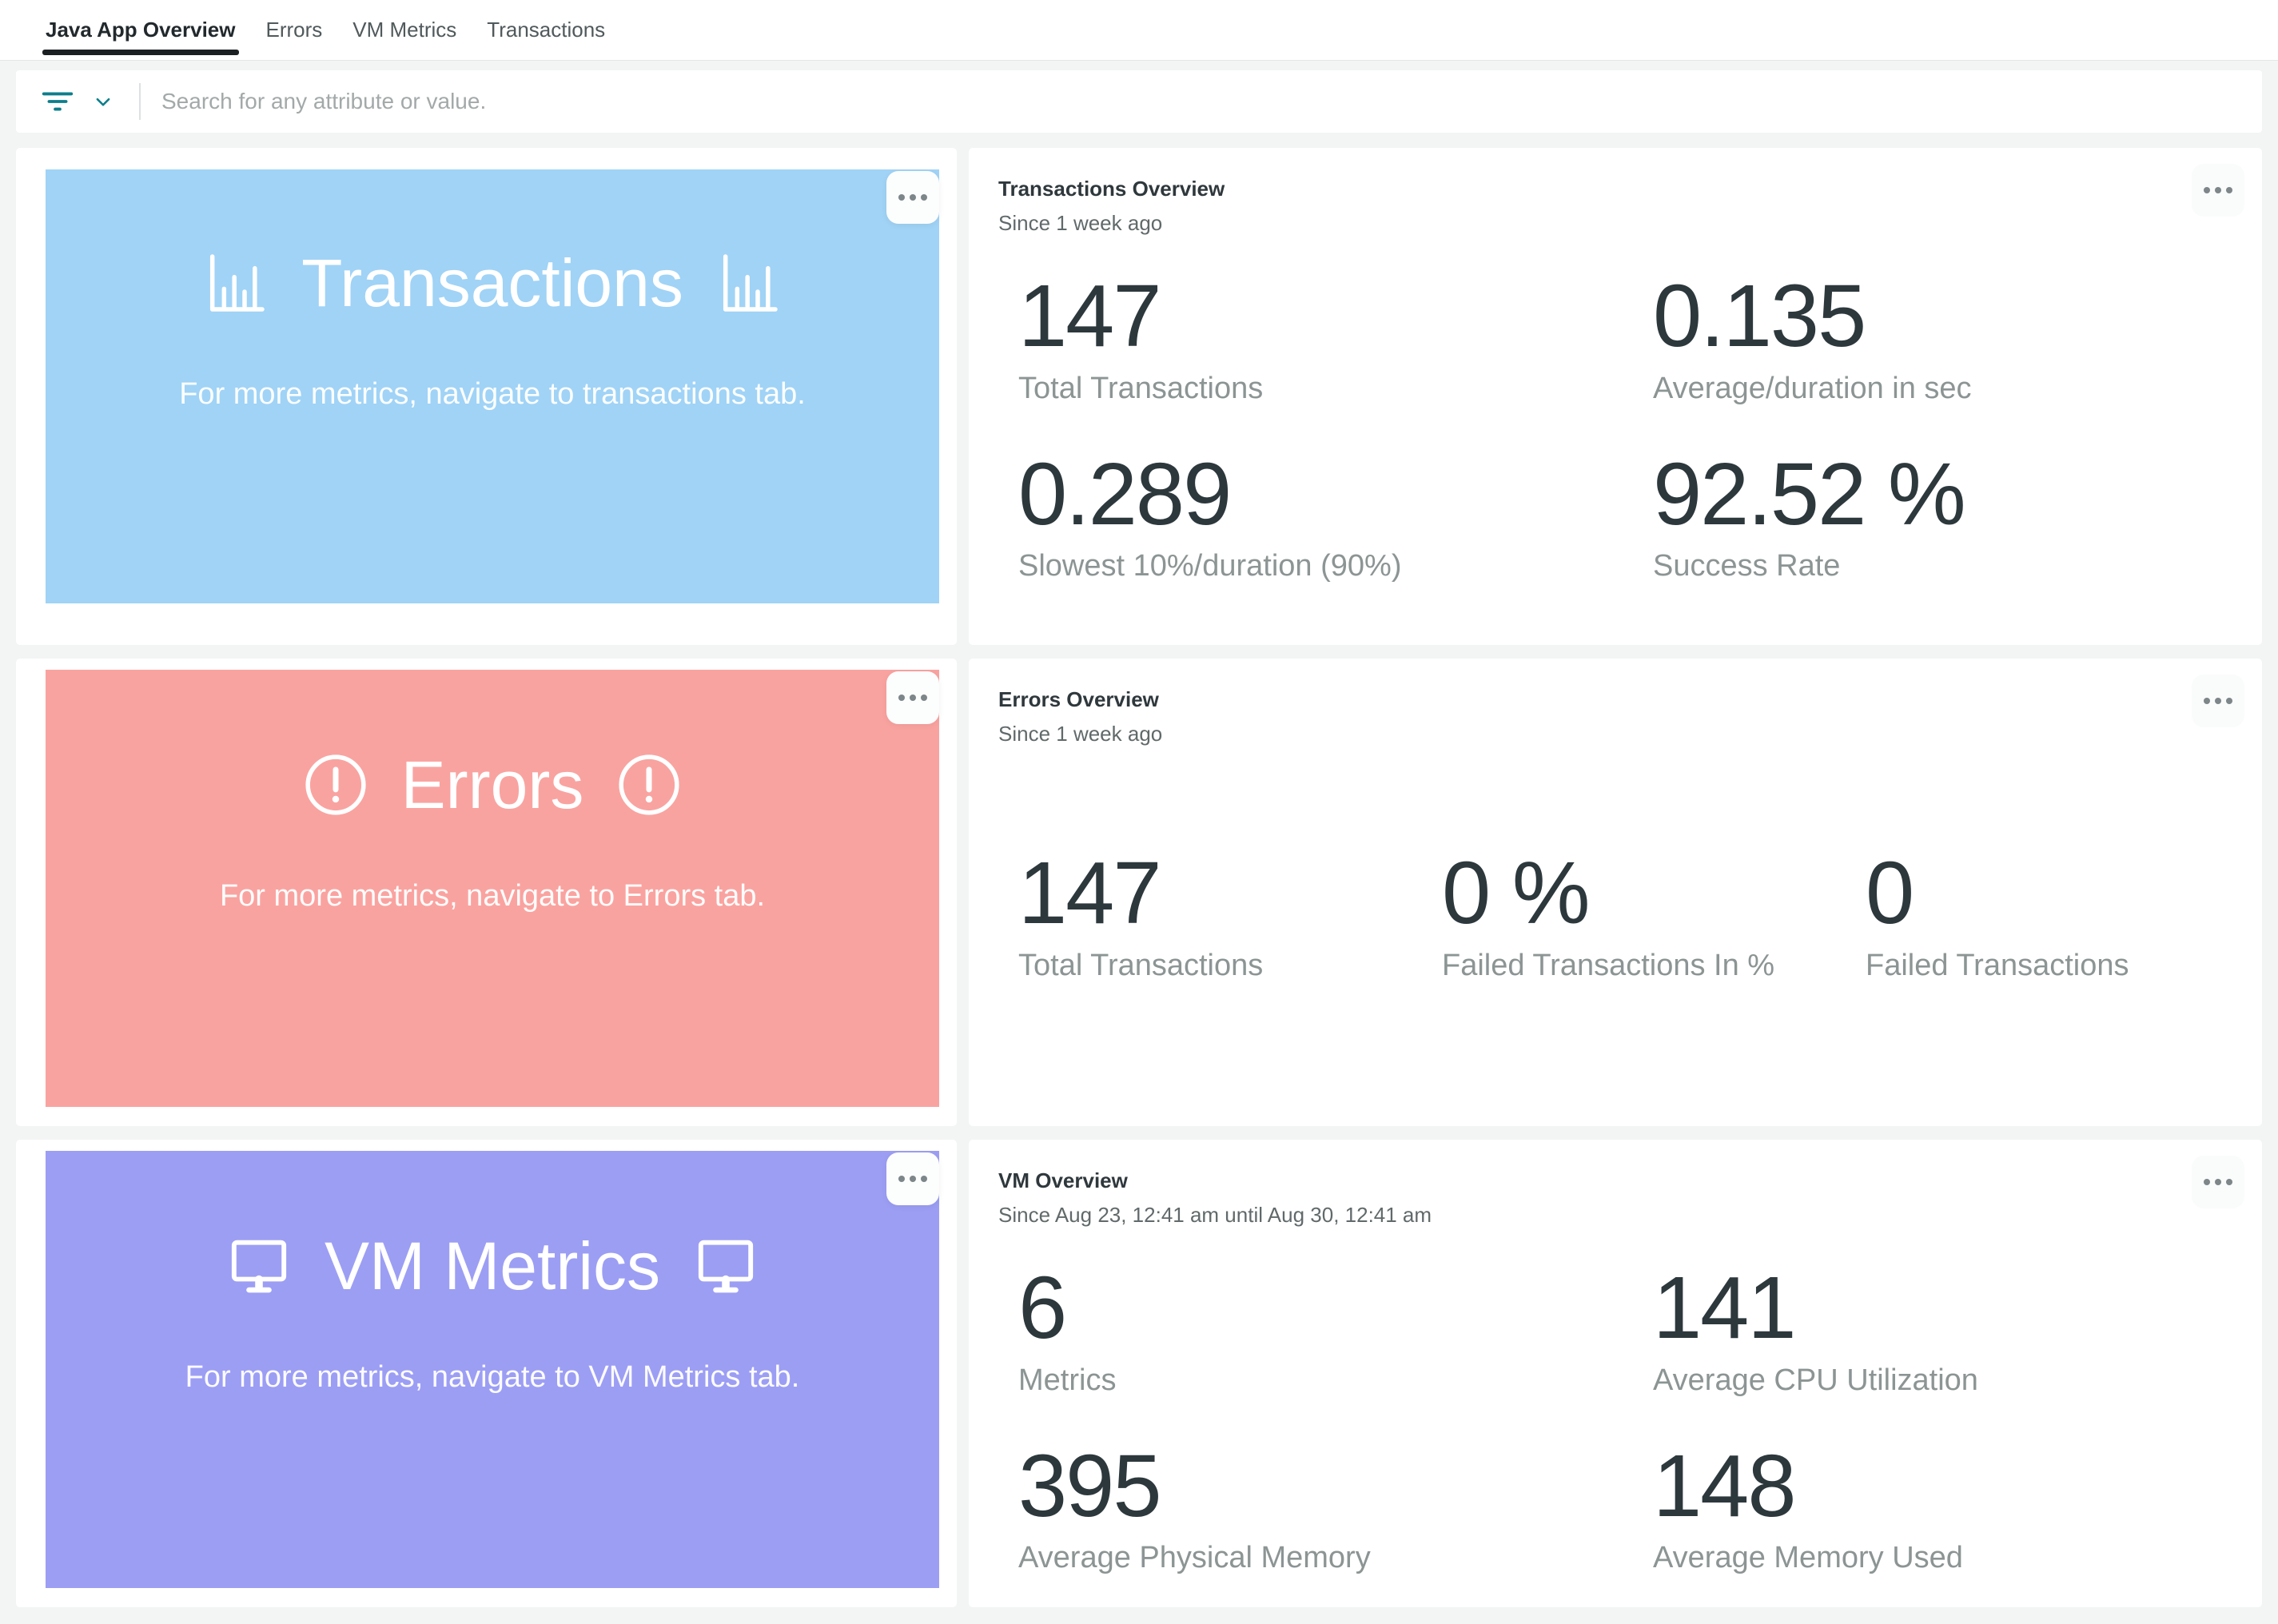 The height and width of the screenshot is (1624, 2278). What do you see at coordinates (1335, 1329) in the screenshot?
I see `metric-metrics-count: 6 Metrics` at bounding box center [1335, 1329].